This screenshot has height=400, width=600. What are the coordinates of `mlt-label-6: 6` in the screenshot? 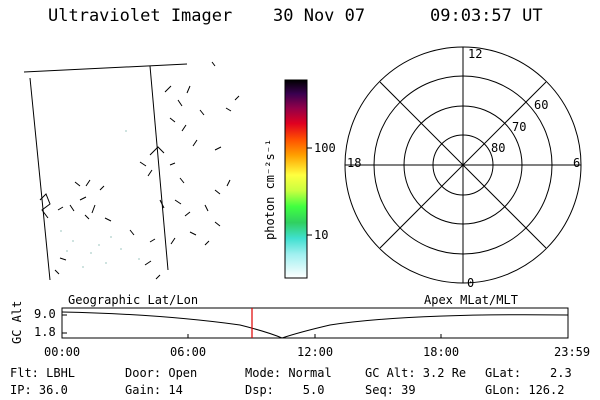 It's located at (577, 163).